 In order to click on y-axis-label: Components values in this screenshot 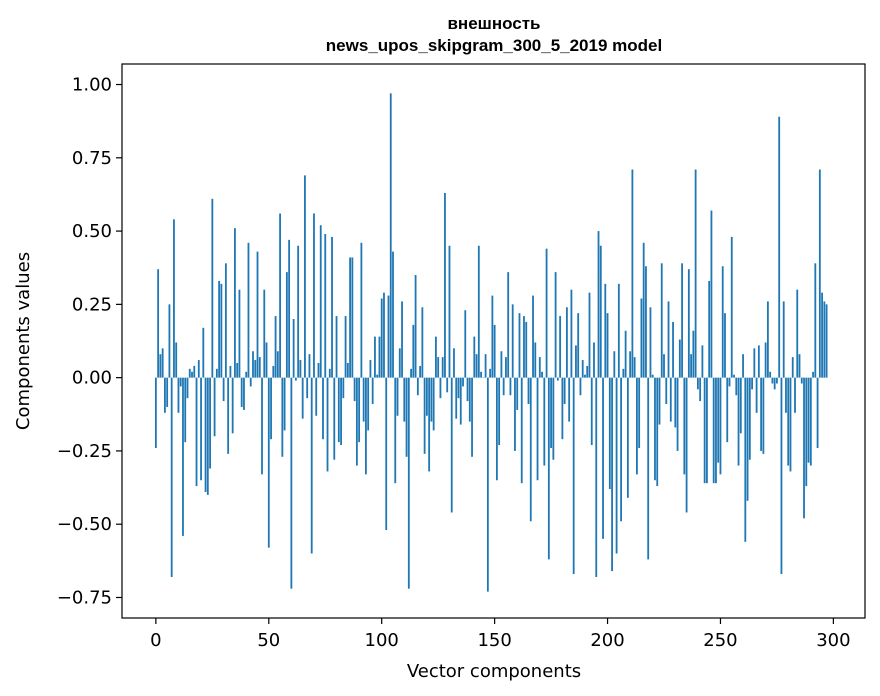, I will do `click(23, 341)`.